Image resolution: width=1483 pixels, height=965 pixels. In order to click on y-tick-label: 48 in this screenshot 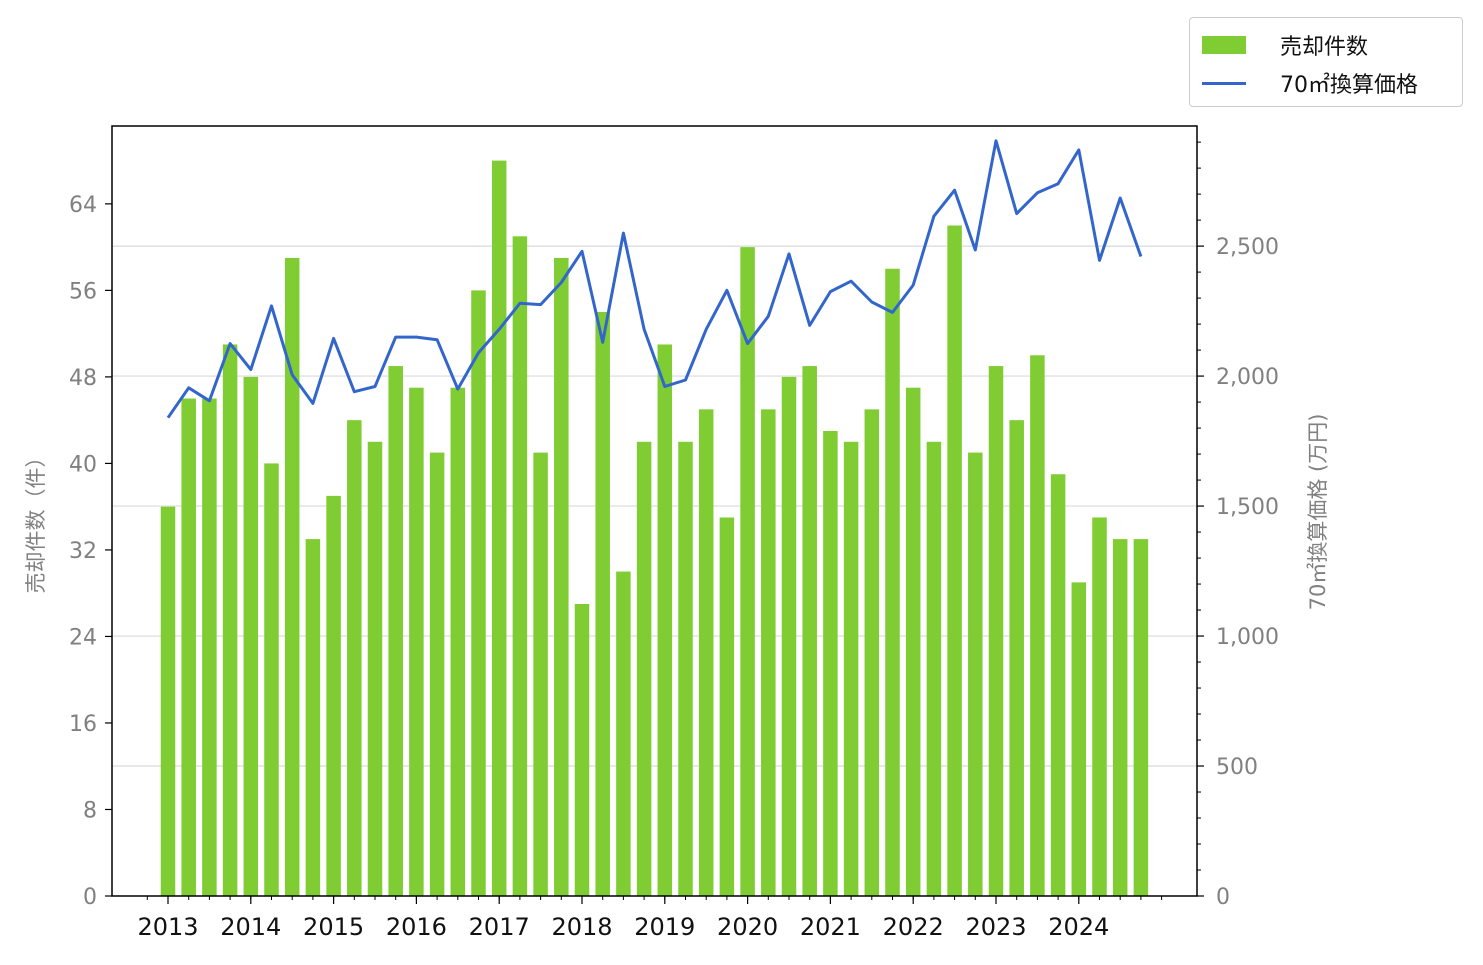, I will do `click(83, 378)`.